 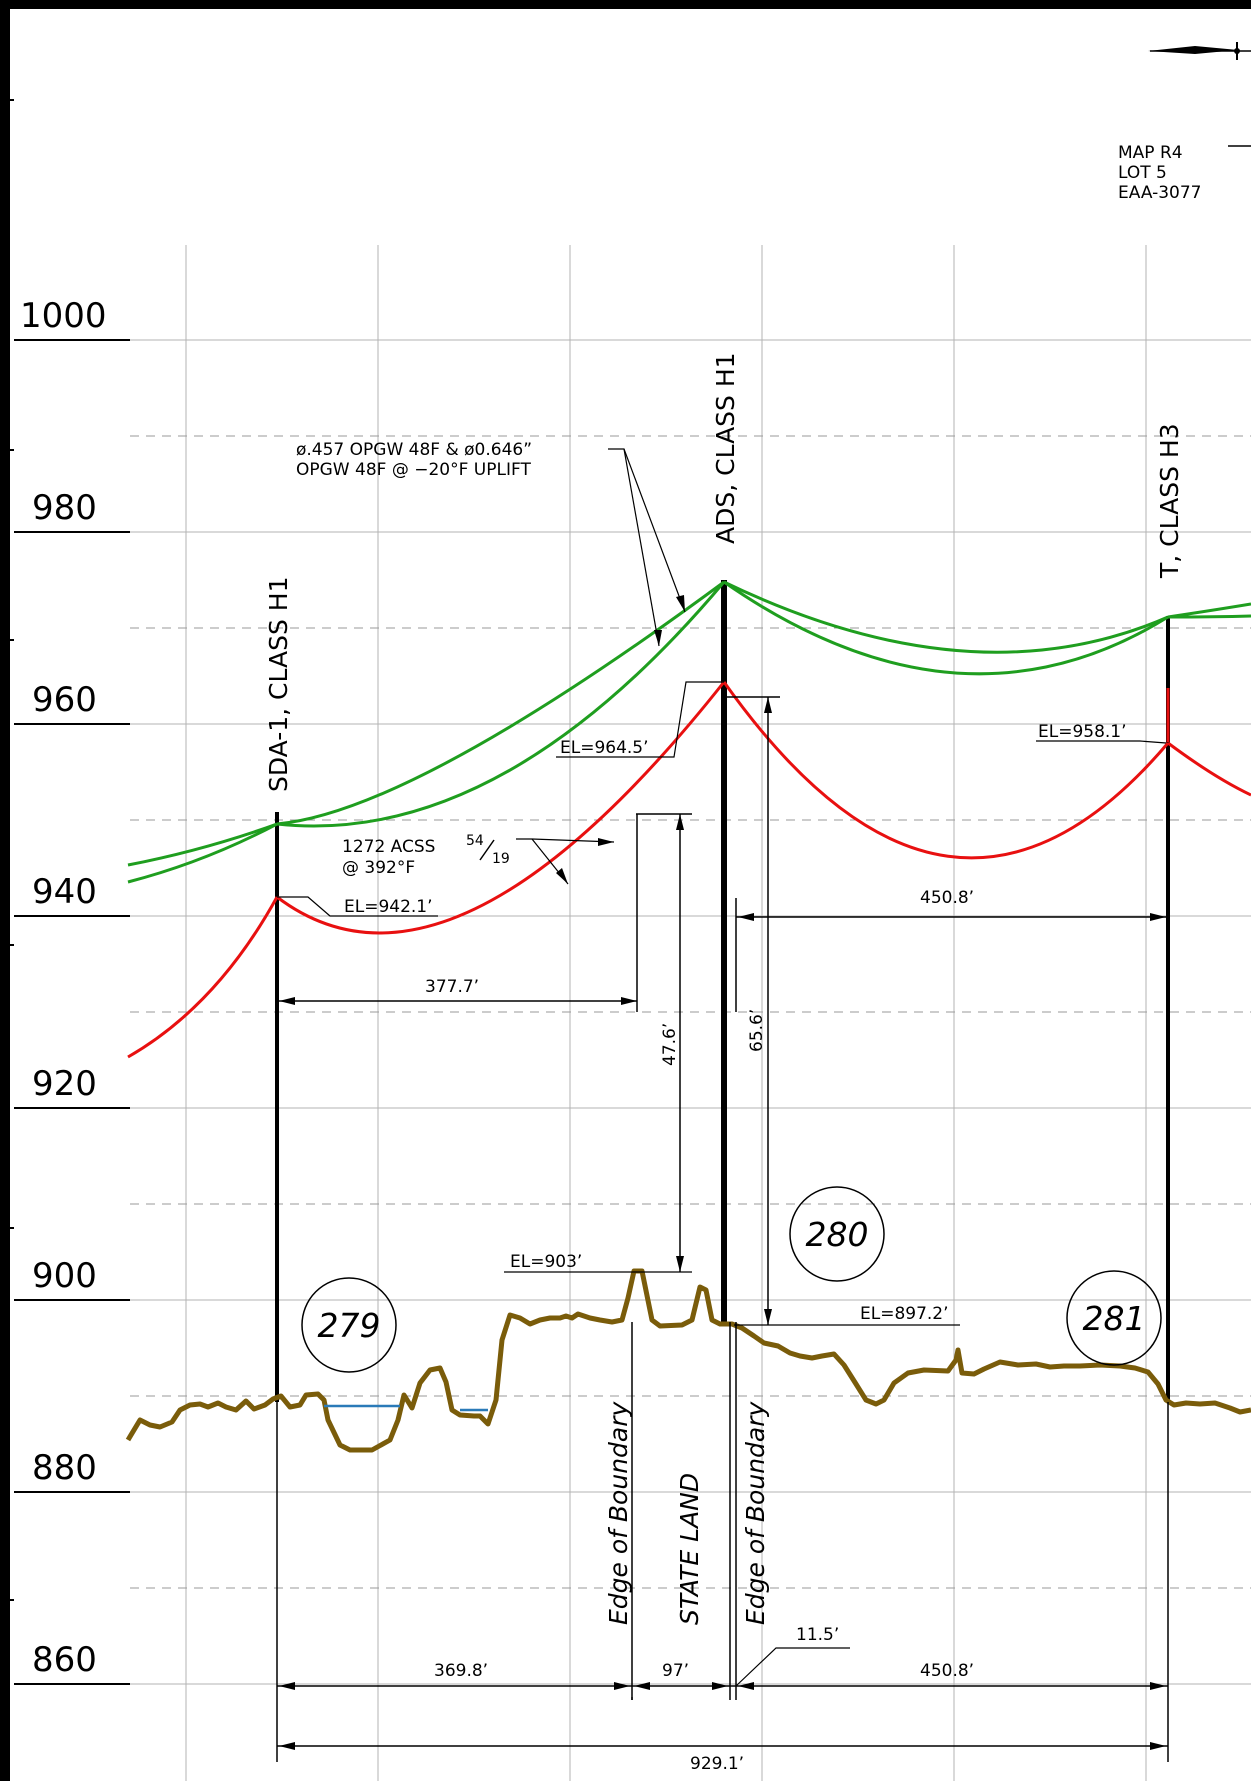 What do you see at coordinates (64, 1468) in the screenshot?
I see `elevation-label-880: 880` at bounding box center [64, 1468].